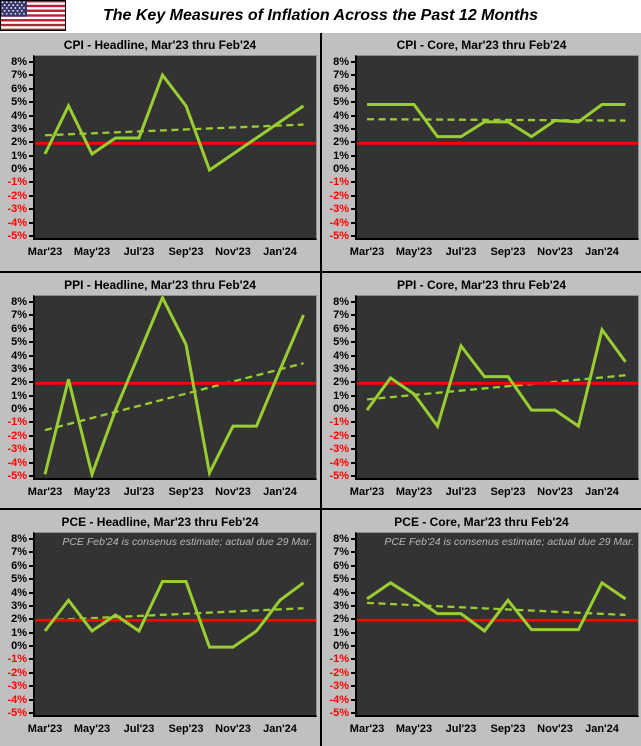 The height and width of the screenshot is (746, 641). Describe the element at coordinates (481, 45) in the screenshot. I see `chart-title: CPI - Core, Mar'23 thru Feb'24` at that location.